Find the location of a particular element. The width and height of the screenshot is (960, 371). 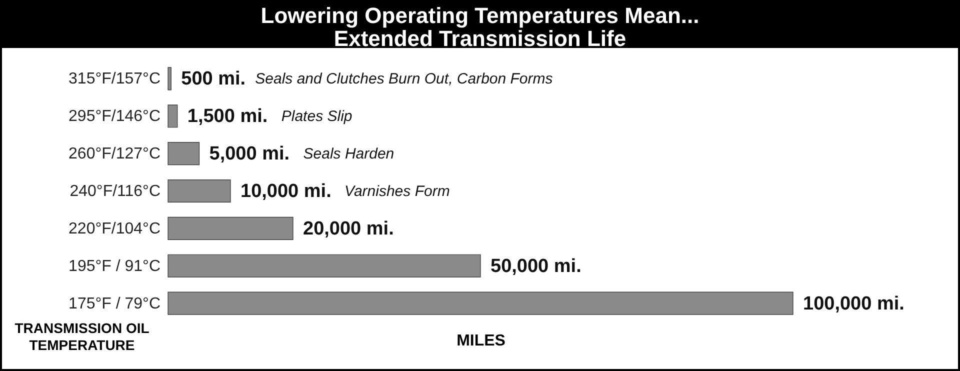

annotation: Varnishes Form is located at coordinates (397, 191).